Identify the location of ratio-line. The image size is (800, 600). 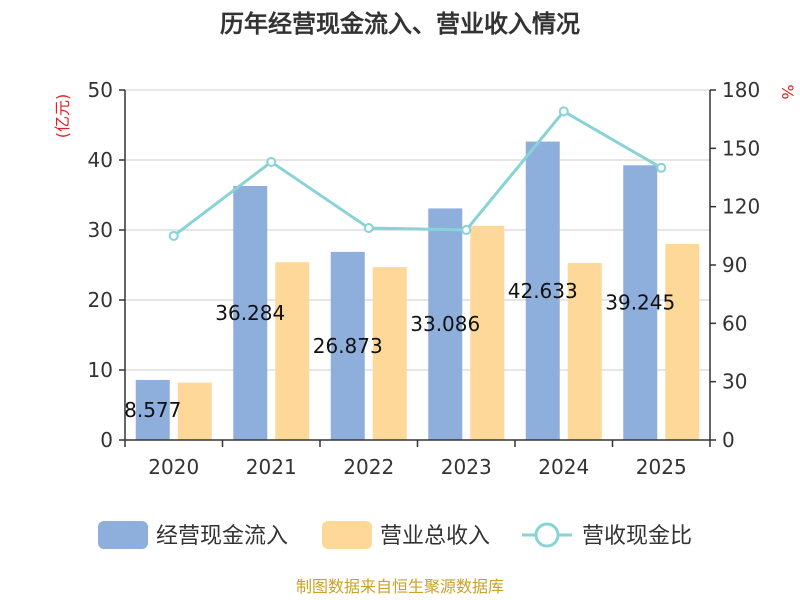
(417, 173).